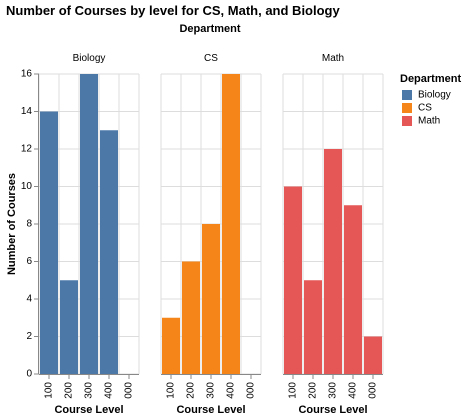  I want to click on facet-label: CS, so click(211, 58).